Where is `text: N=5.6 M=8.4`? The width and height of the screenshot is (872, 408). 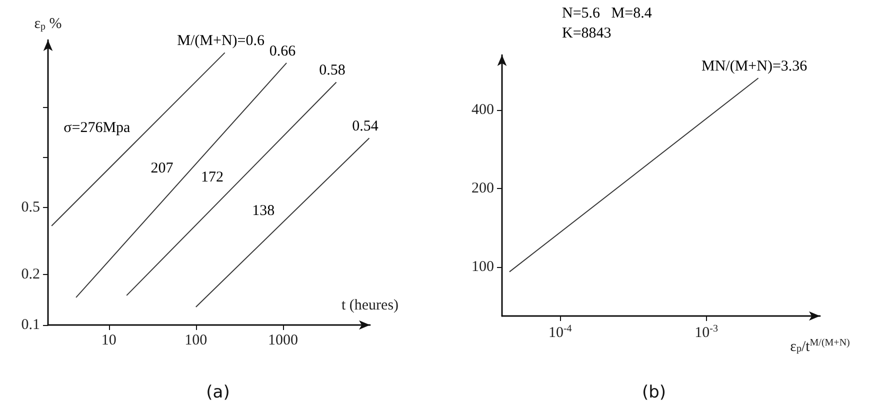
text: N=5.6 M=8.4 is located at coordinates (607, 14).